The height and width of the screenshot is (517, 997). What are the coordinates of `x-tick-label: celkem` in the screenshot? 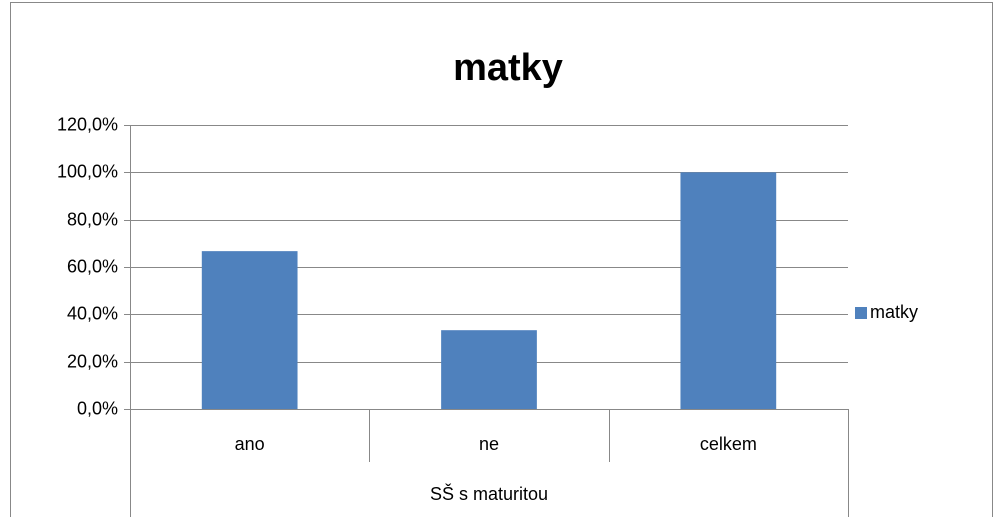 It's located at (728, 444).